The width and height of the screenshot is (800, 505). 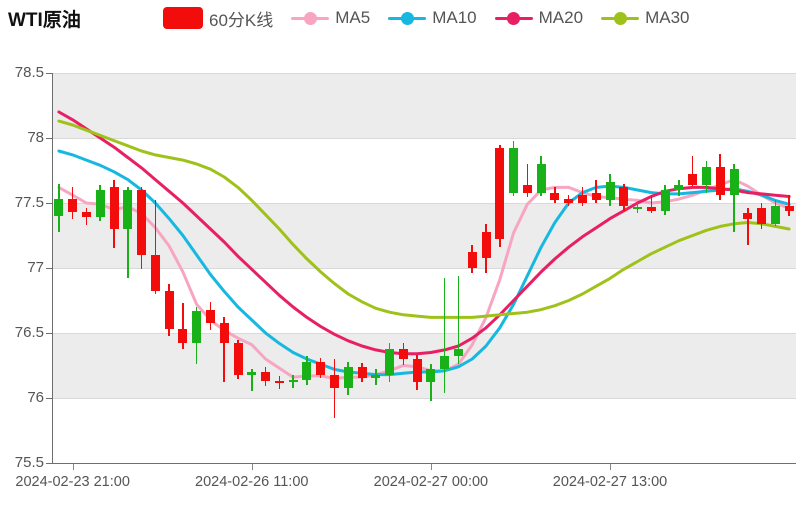 What do you see at coordinates (538, 18) in the screenshot?
I see `ma20-legend: MA20` at bounding box center [538, 18].